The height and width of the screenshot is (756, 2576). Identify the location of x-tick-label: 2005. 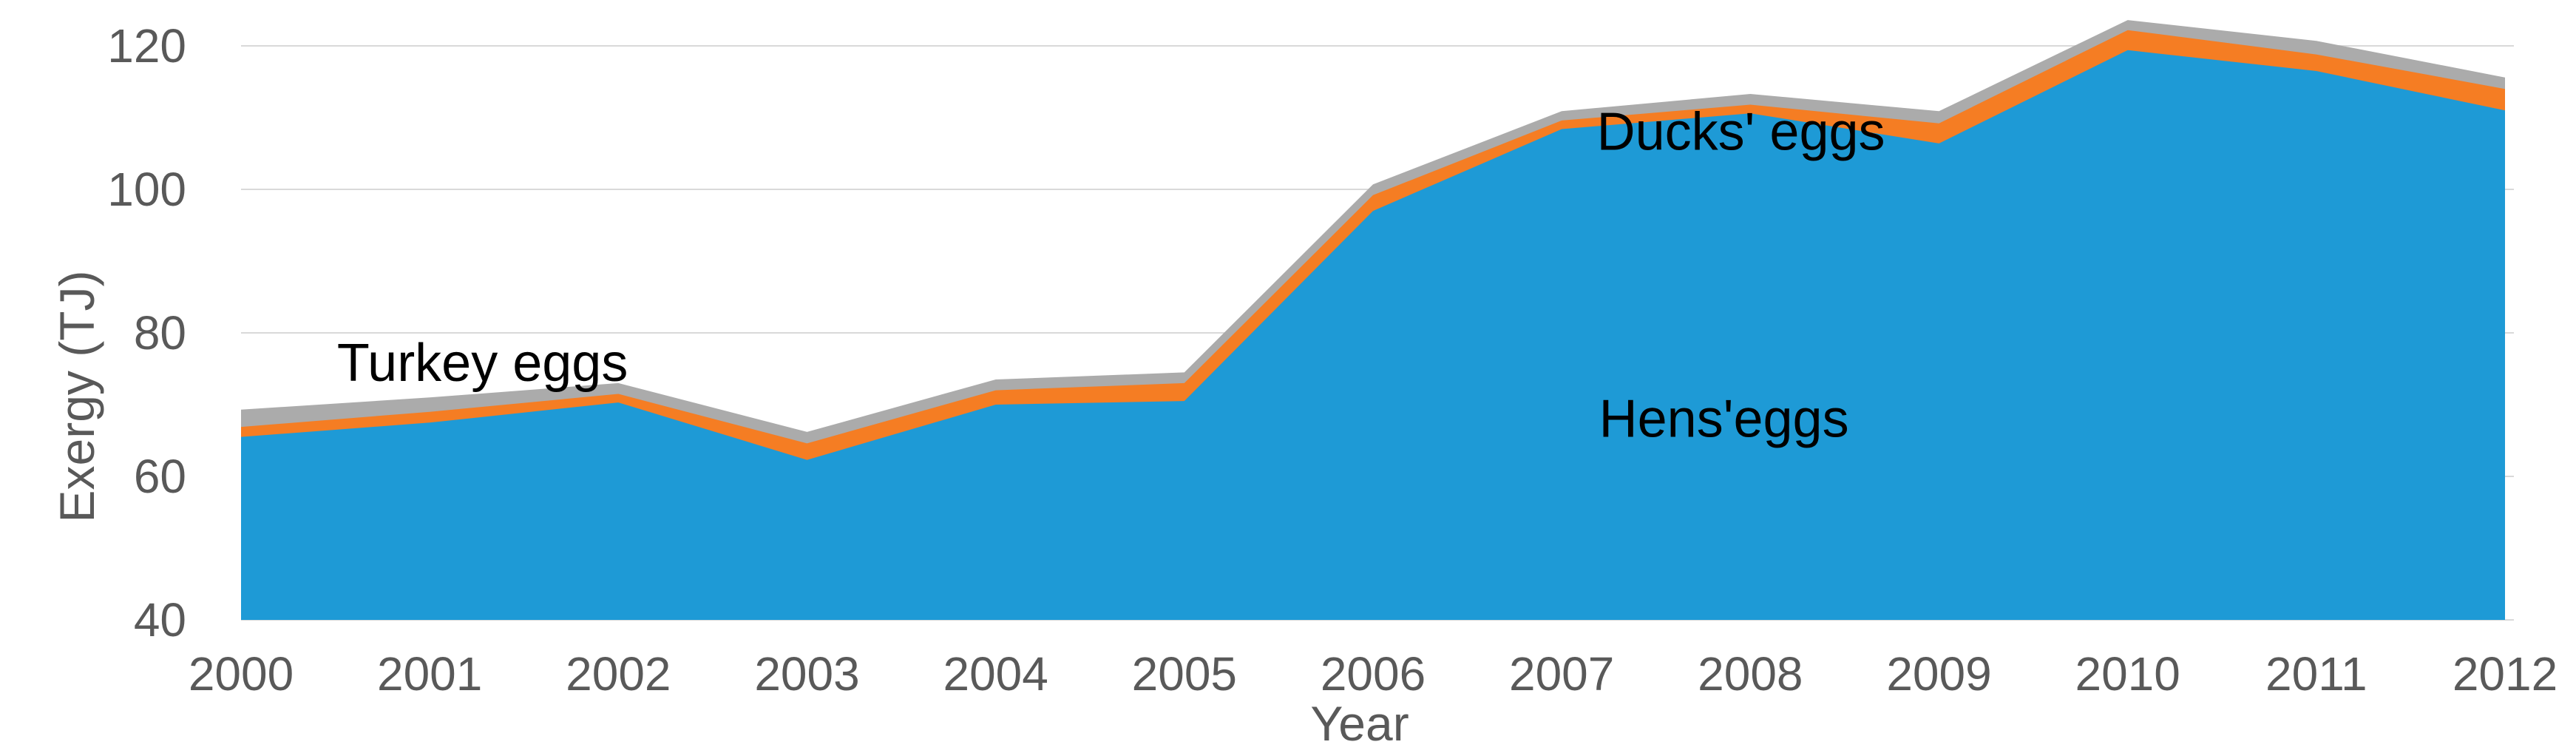
(1184, 674).